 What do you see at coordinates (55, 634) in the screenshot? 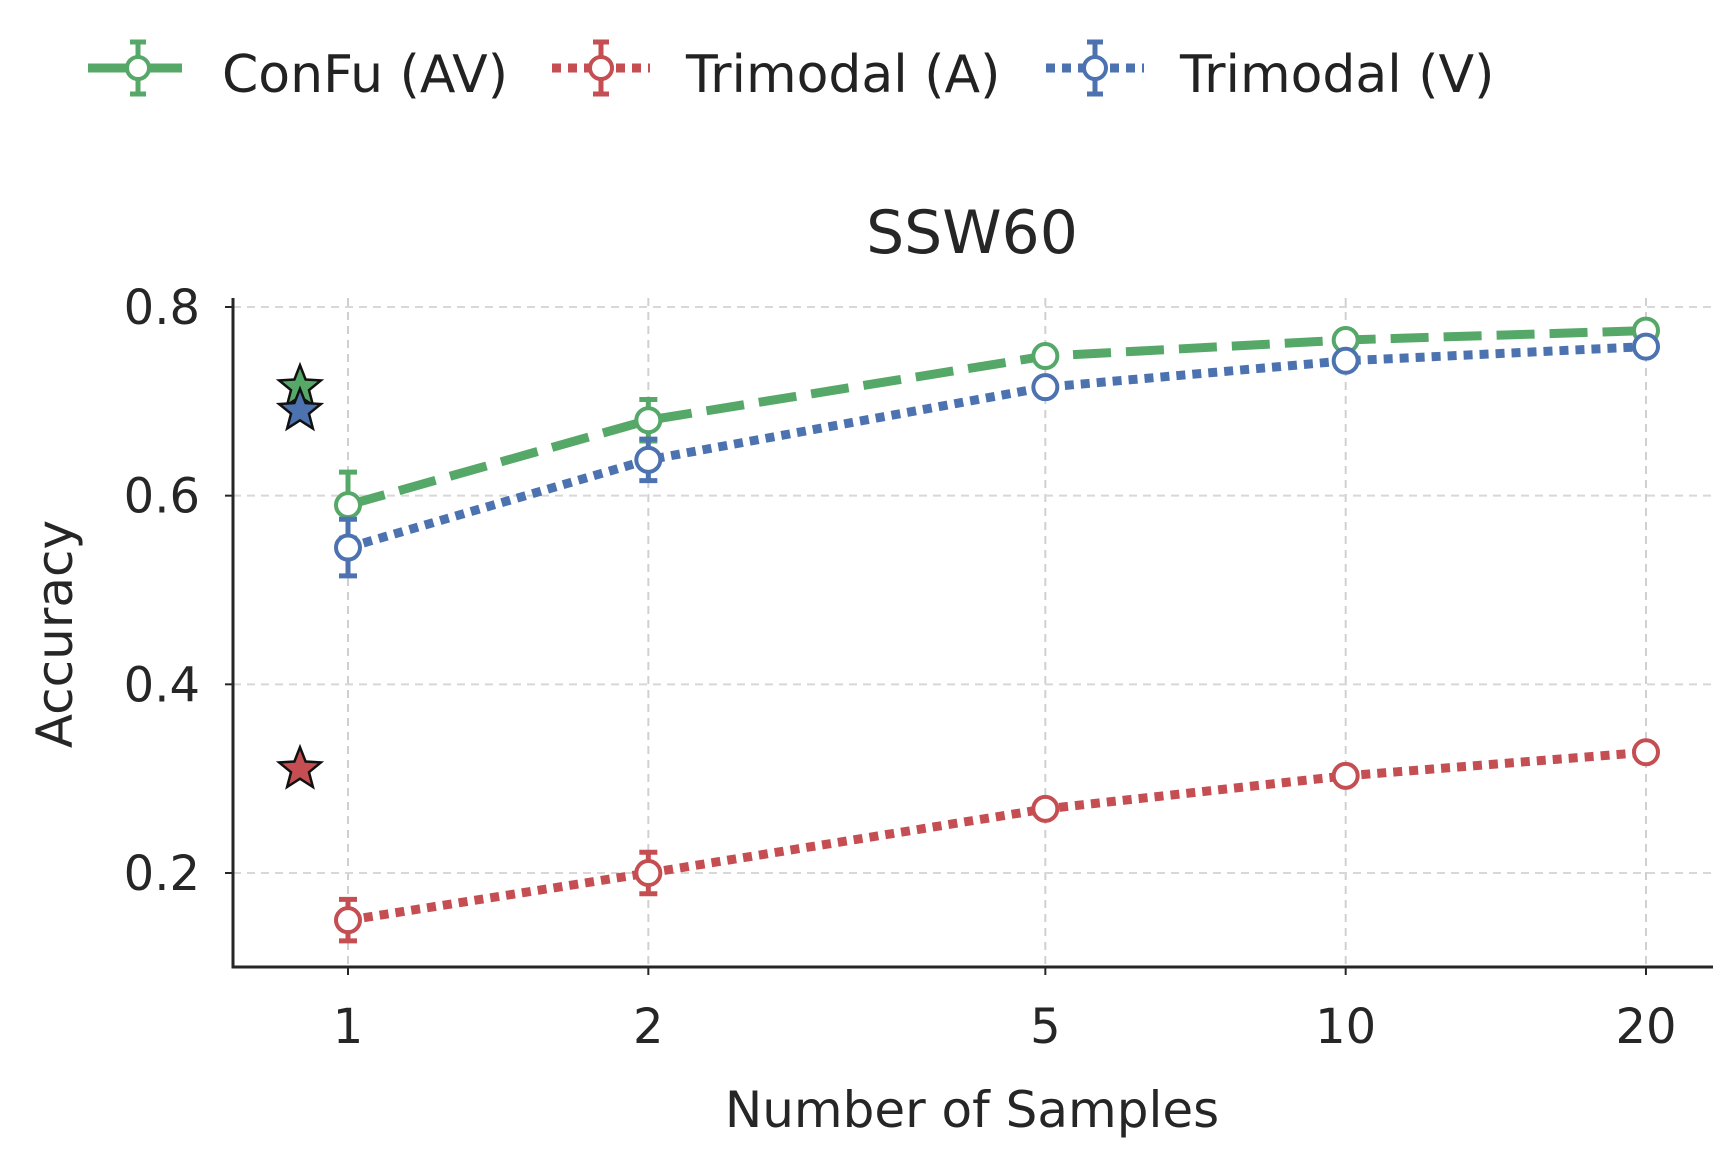
I see `y-axis-label: Accuracy` at bounding box center [55, 634].